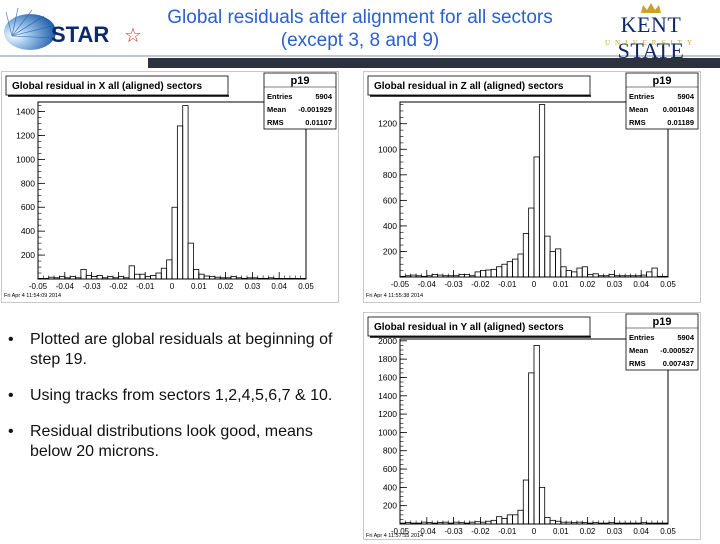 The height and width of the screenshot is (544, 720). I want to click on star-logo: STAR ☆, so click(79, 27).